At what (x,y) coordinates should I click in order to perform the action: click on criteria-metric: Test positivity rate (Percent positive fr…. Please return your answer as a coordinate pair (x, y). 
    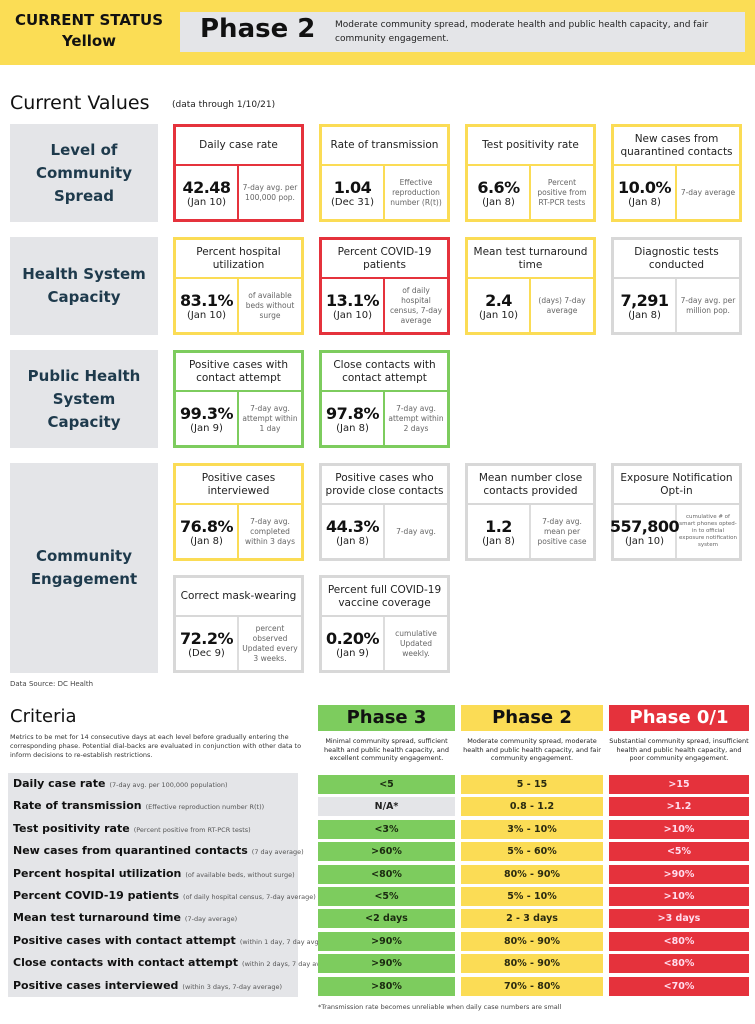
    Looking at the image, I should click on (132, 828).